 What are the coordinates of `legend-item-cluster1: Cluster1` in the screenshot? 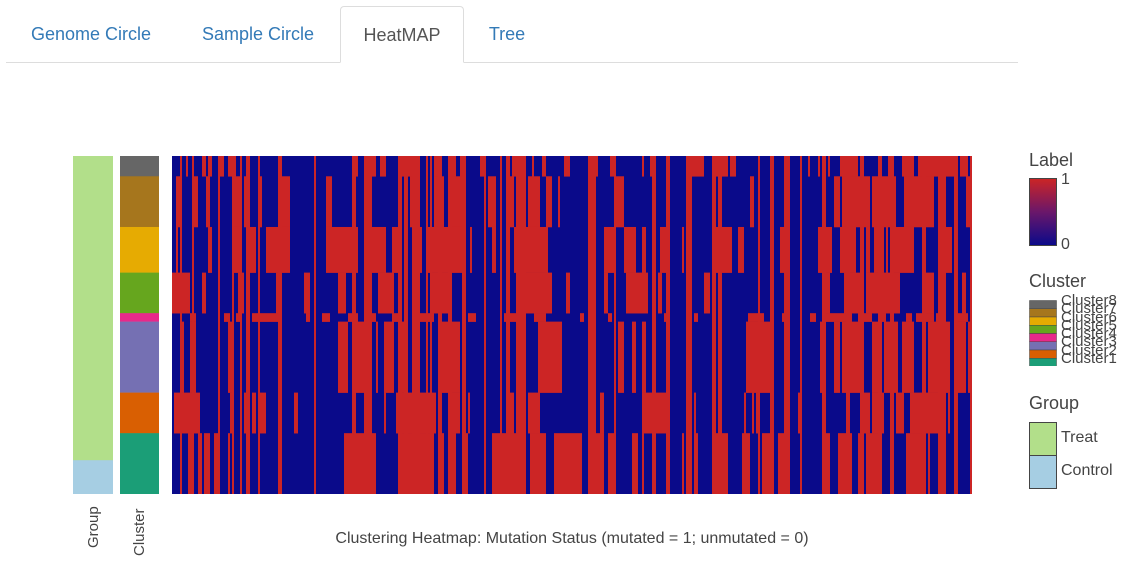 It's located at (1089, 358).